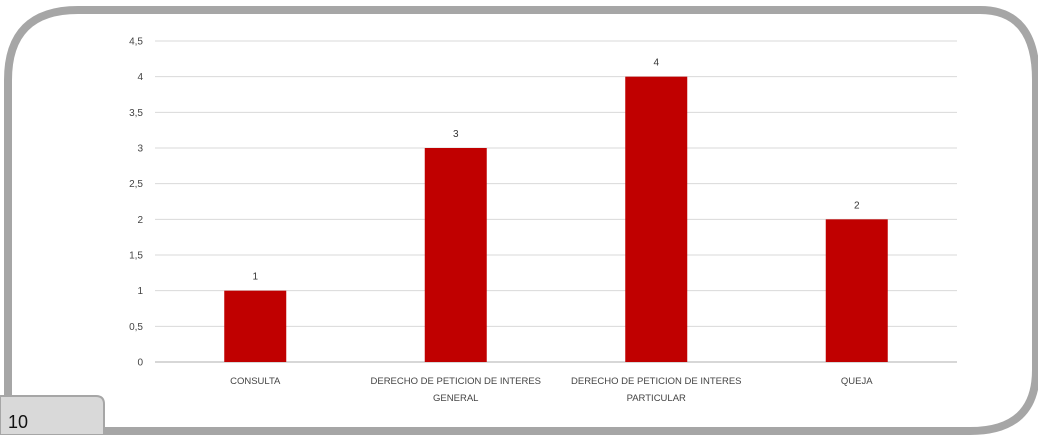 The width and height of the screenshot is (1038, 435). Describe the element at coordinates (136, 203) in the screenshot. I see `y-axis-ticks: 0 0,5 1 1,5 2 2,5 3 3,5 4 4,5` at that location.